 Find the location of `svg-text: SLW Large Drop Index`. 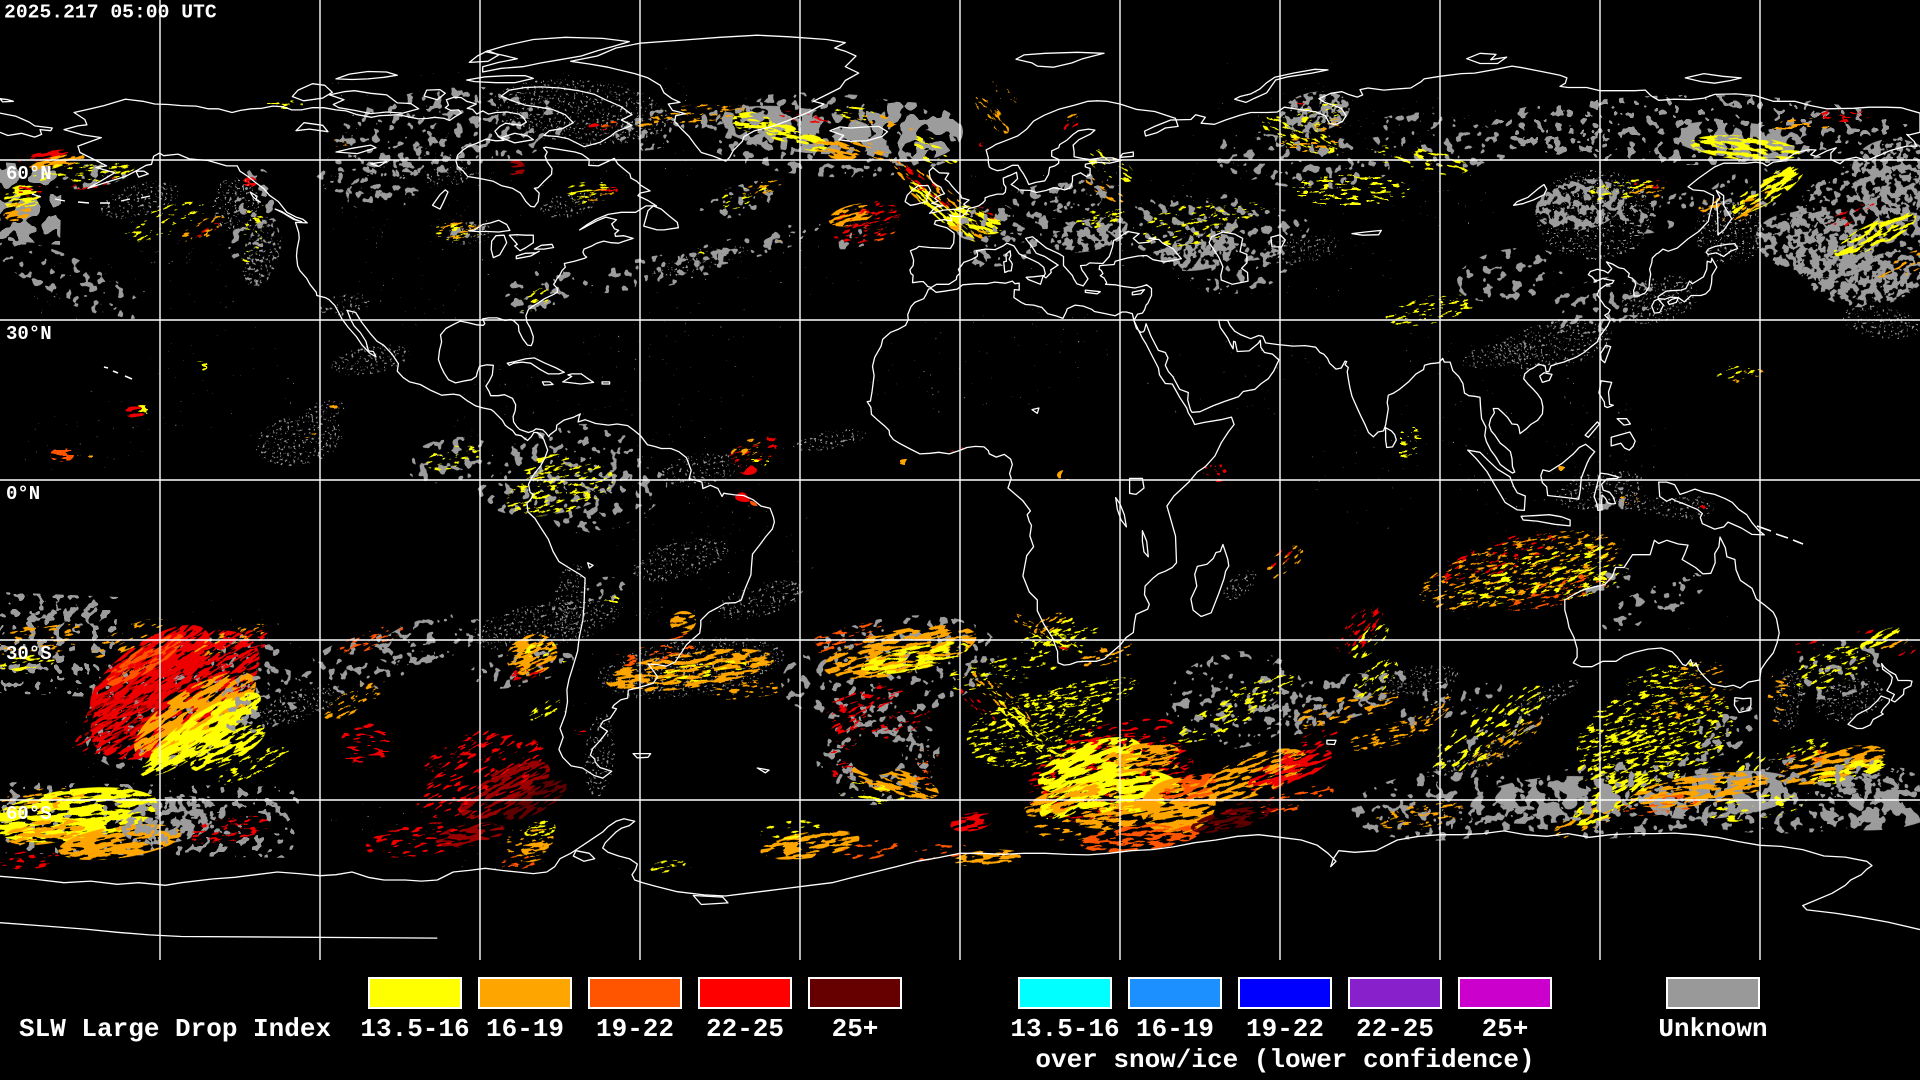

svg-text: SLW Large Drop Index is located at coordinates (175, 1029).